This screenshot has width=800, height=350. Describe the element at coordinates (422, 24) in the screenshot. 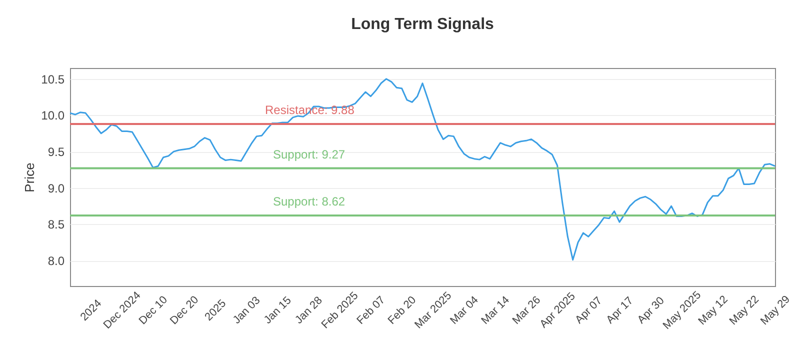

I see `chart-title: Long Term Signals` at that location.